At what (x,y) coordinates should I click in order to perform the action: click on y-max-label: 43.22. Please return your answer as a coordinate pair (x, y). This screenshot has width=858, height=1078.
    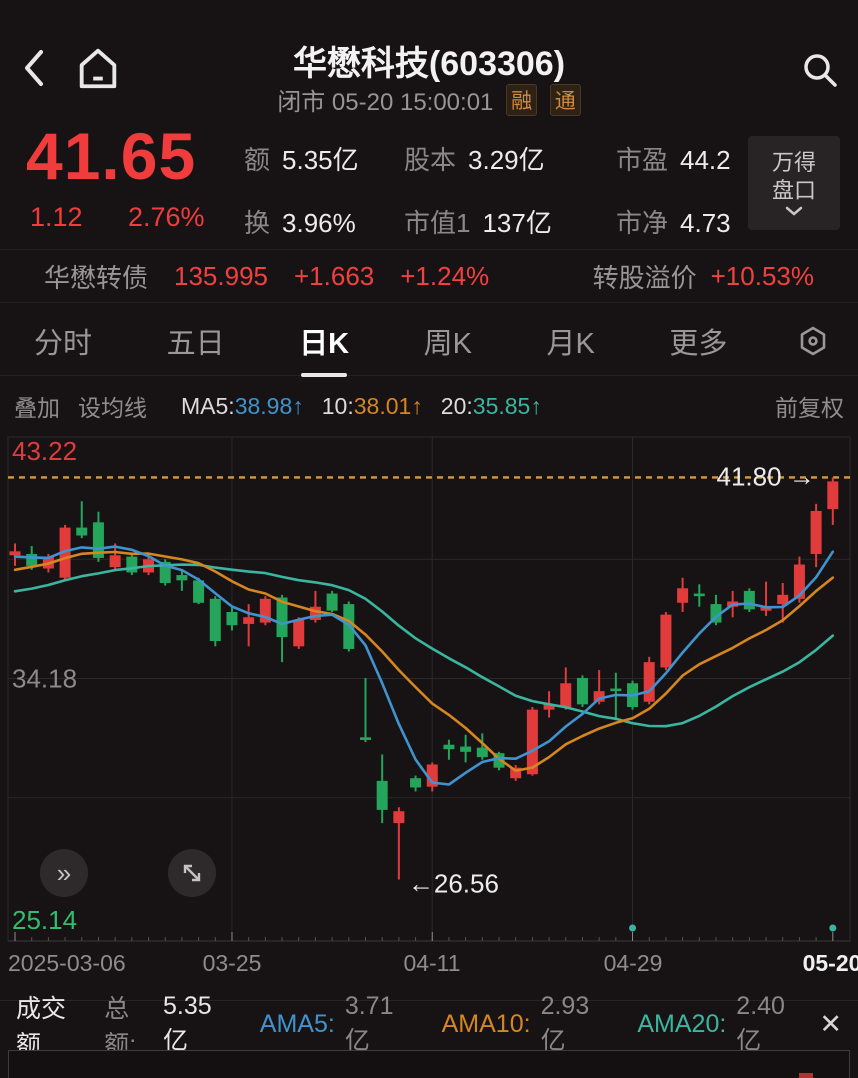
    Looking at the image, I should click on (44, 451).